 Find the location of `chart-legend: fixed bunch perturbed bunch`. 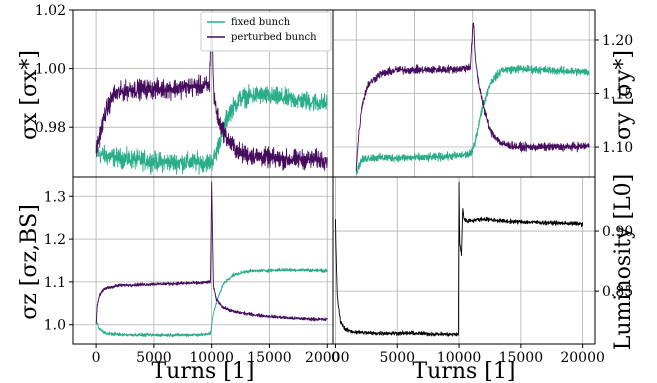

chart-legend: fixed bunch perturbed bunch is located at coordinates (266, 31).